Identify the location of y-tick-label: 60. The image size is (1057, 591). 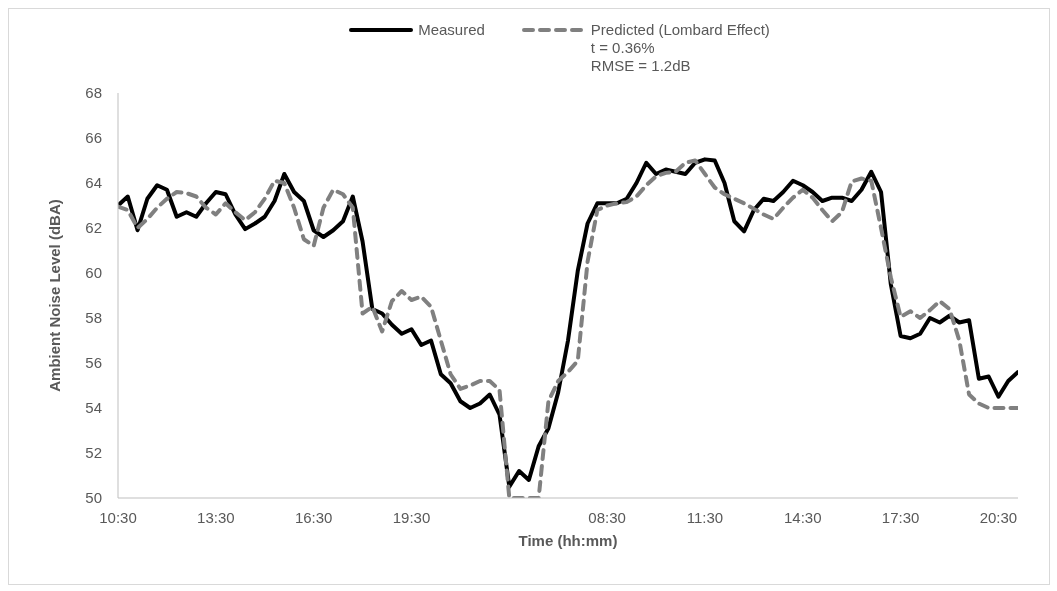
(93, 273).